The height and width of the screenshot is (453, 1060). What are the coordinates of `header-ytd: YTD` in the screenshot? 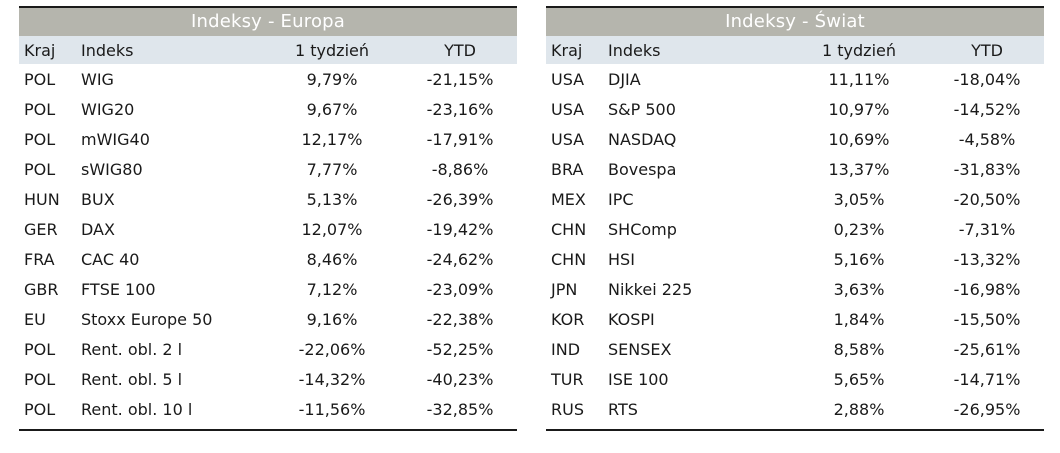 It's located at (460, 50).